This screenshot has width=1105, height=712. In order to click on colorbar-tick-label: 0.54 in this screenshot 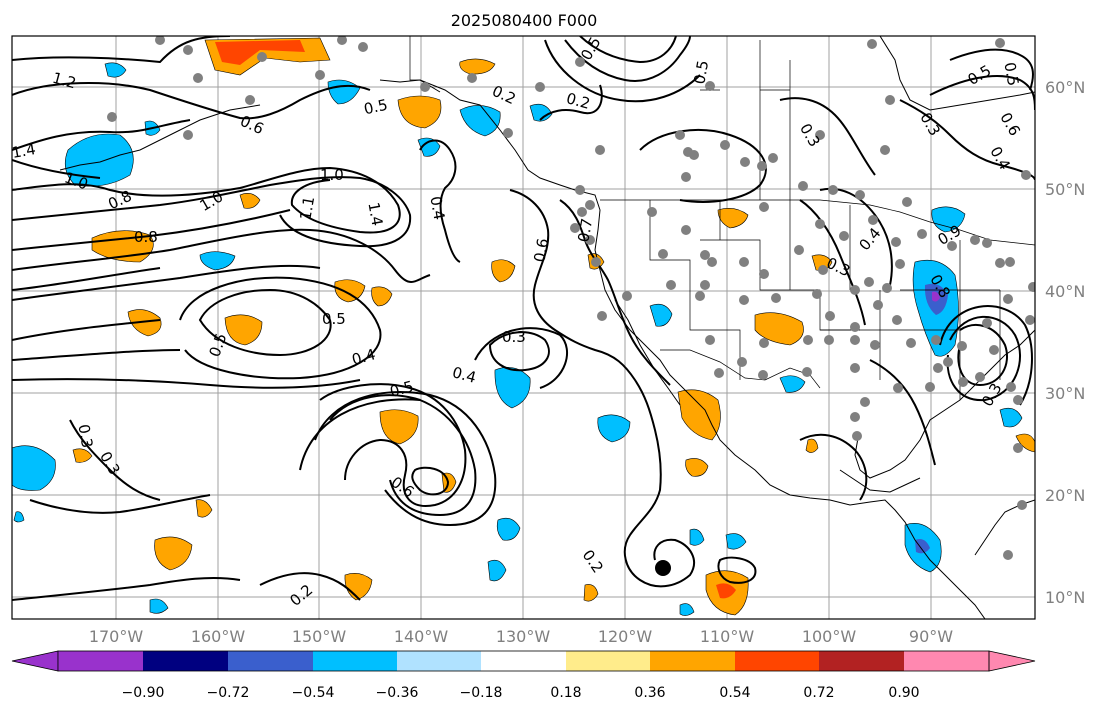, I will do `click(734, 693)`.